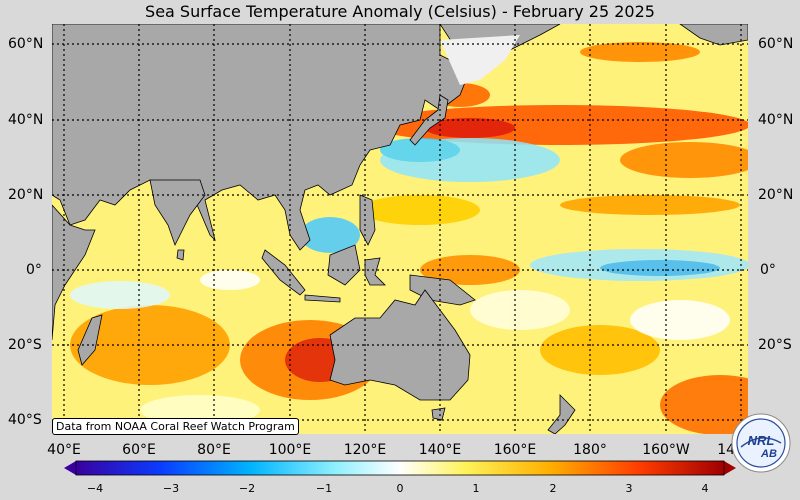 This screenshot has height=500, width=800. What do you see at coordinates (247, 488) in the screenshot?
I see `colorbar-tick-neg2: −2` at bounding box center [247, 488].